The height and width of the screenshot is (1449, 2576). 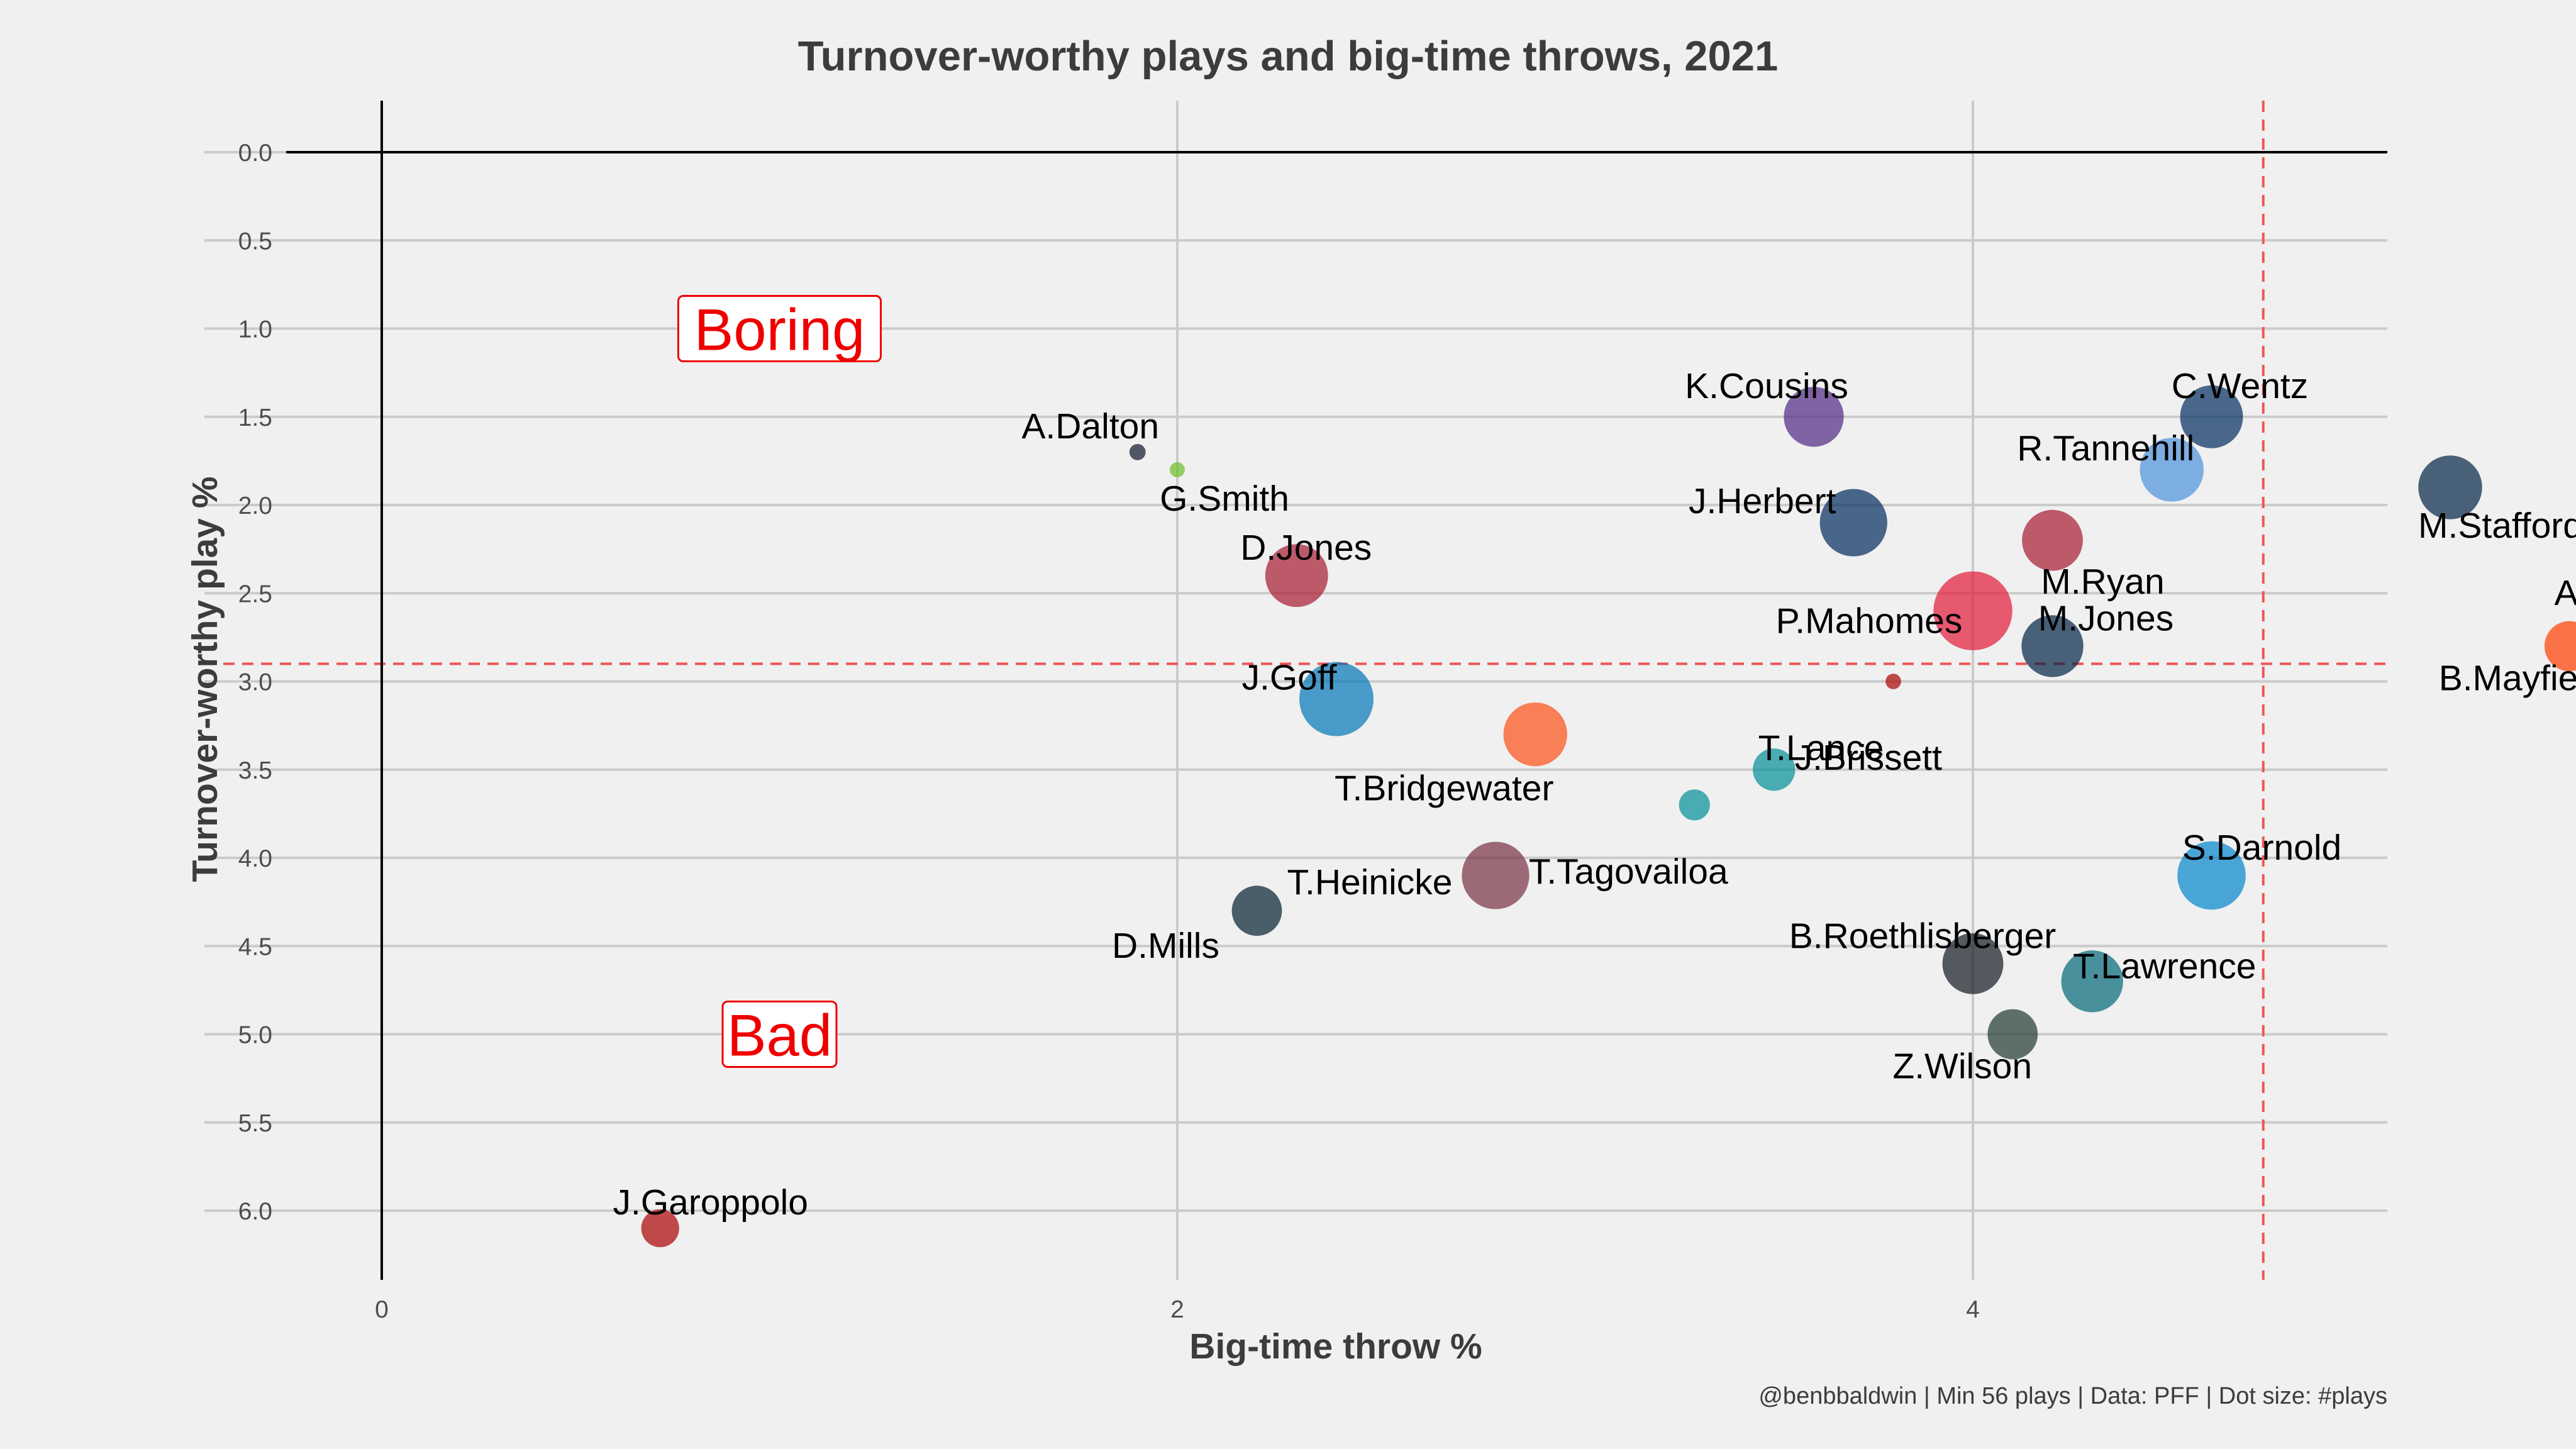 I want to click on point-label: T.Bridgewater, so click(x=1444, y=789).